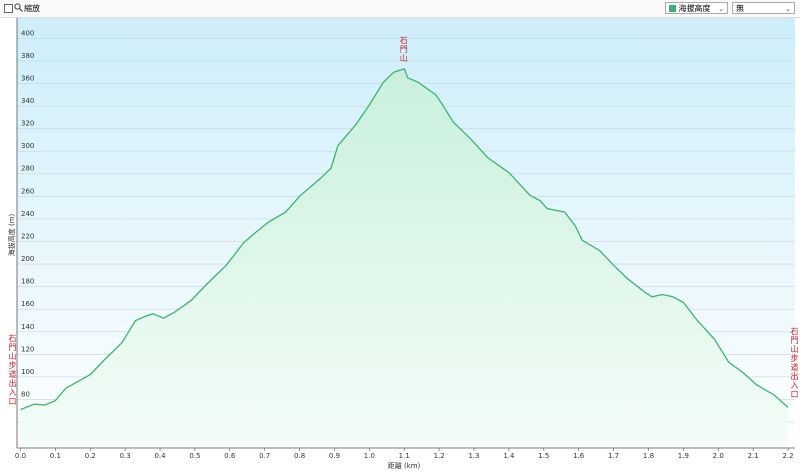 This screenshot has width=800, height=476. What do you see at coordinates (8, 8) in the screenshot?
I see `zoom-checkbox` at bounding box center [8, 8].